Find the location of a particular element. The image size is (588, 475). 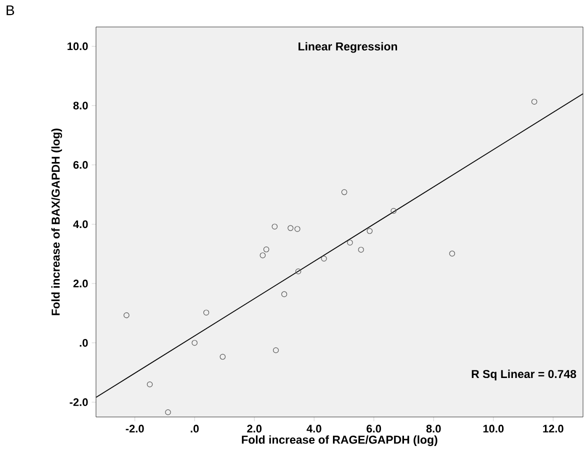

text: Linear Regression is located at coordinates (348, 47).